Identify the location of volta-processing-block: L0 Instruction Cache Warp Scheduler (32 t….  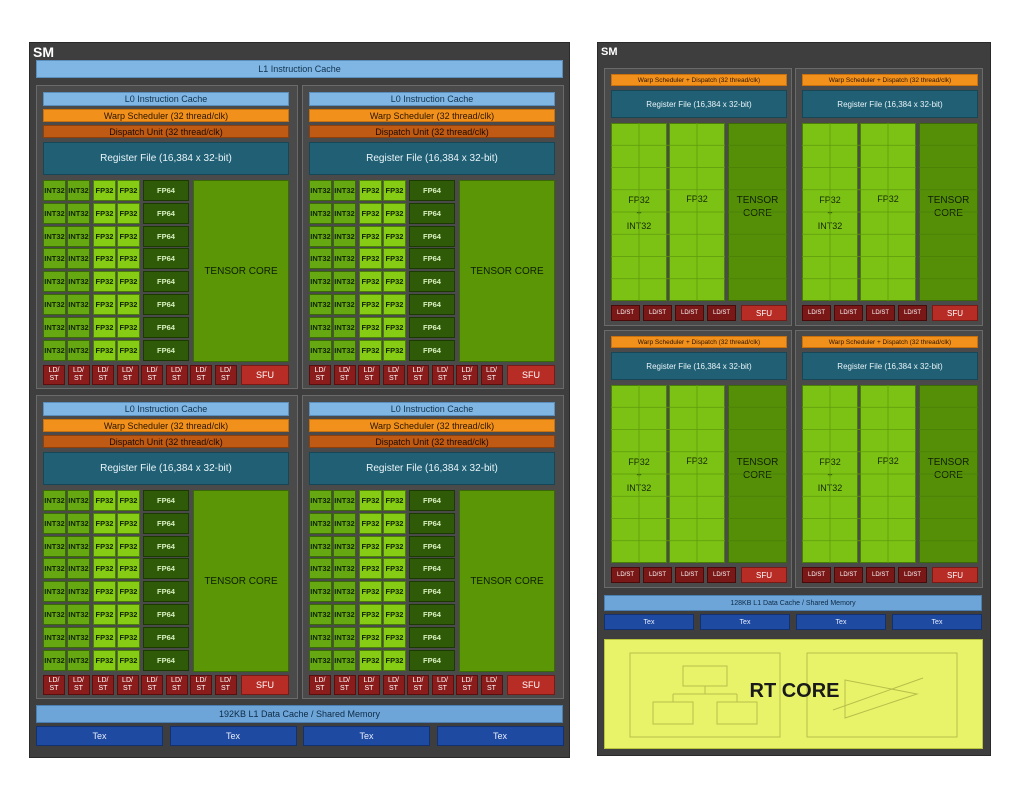
(167, 237).